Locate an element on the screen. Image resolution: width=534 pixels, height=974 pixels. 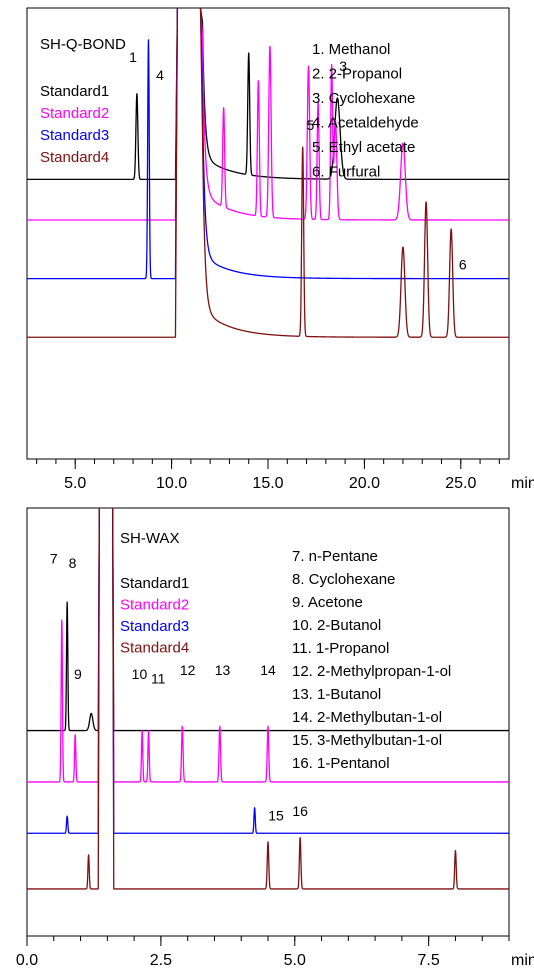
peak-label: 11 is located at coordinates (158, 678).